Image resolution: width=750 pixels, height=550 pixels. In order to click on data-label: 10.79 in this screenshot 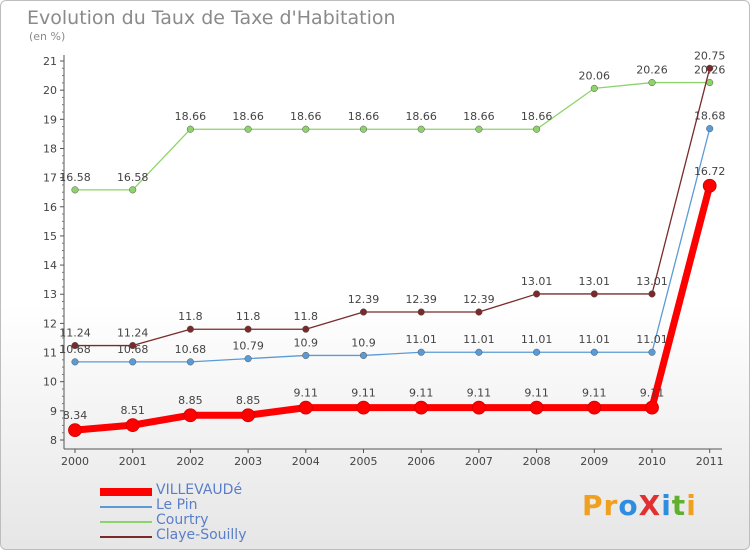, I will do `click(248, 346)`.